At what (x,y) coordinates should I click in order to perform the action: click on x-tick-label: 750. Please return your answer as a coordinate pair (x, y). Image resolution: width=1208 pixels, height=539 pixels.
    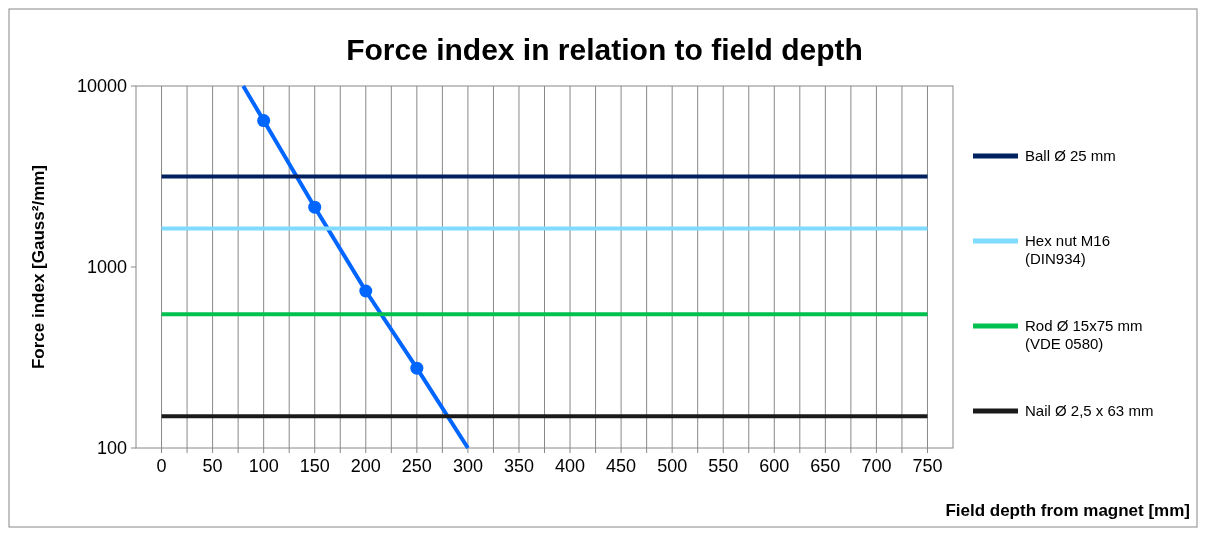
    Looking at the image, I should click on (927, 466).